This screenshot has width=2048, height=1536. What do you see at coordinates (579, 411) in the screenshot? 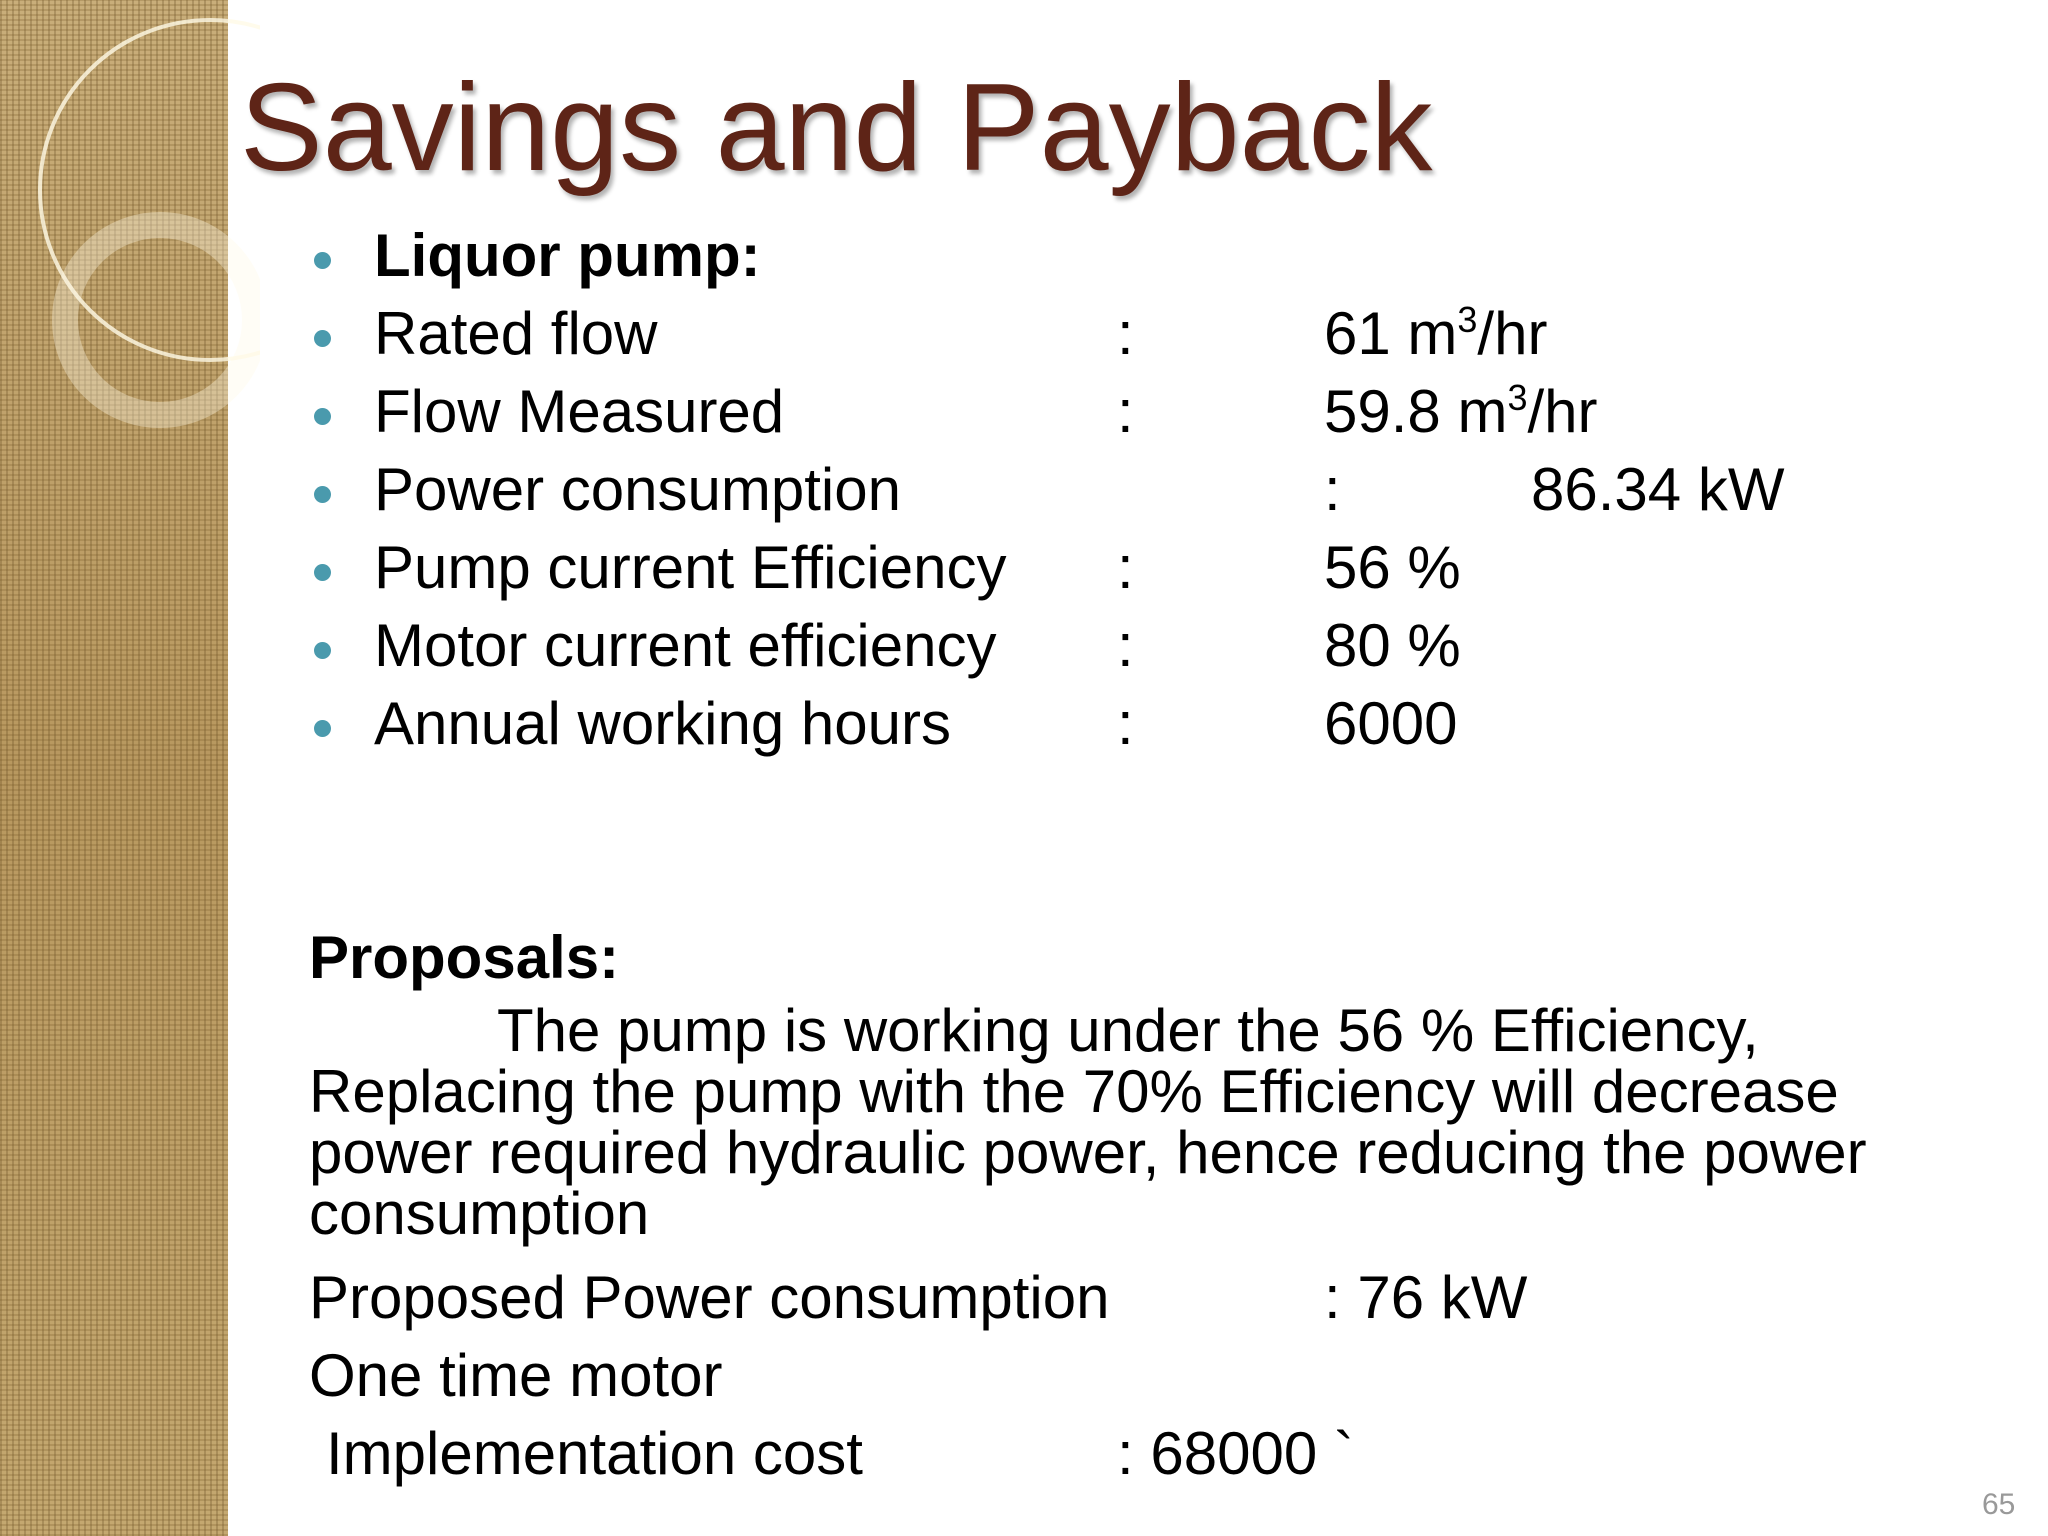
I see `bullet-label: Flow Measured` at bounding box center [579, 411].